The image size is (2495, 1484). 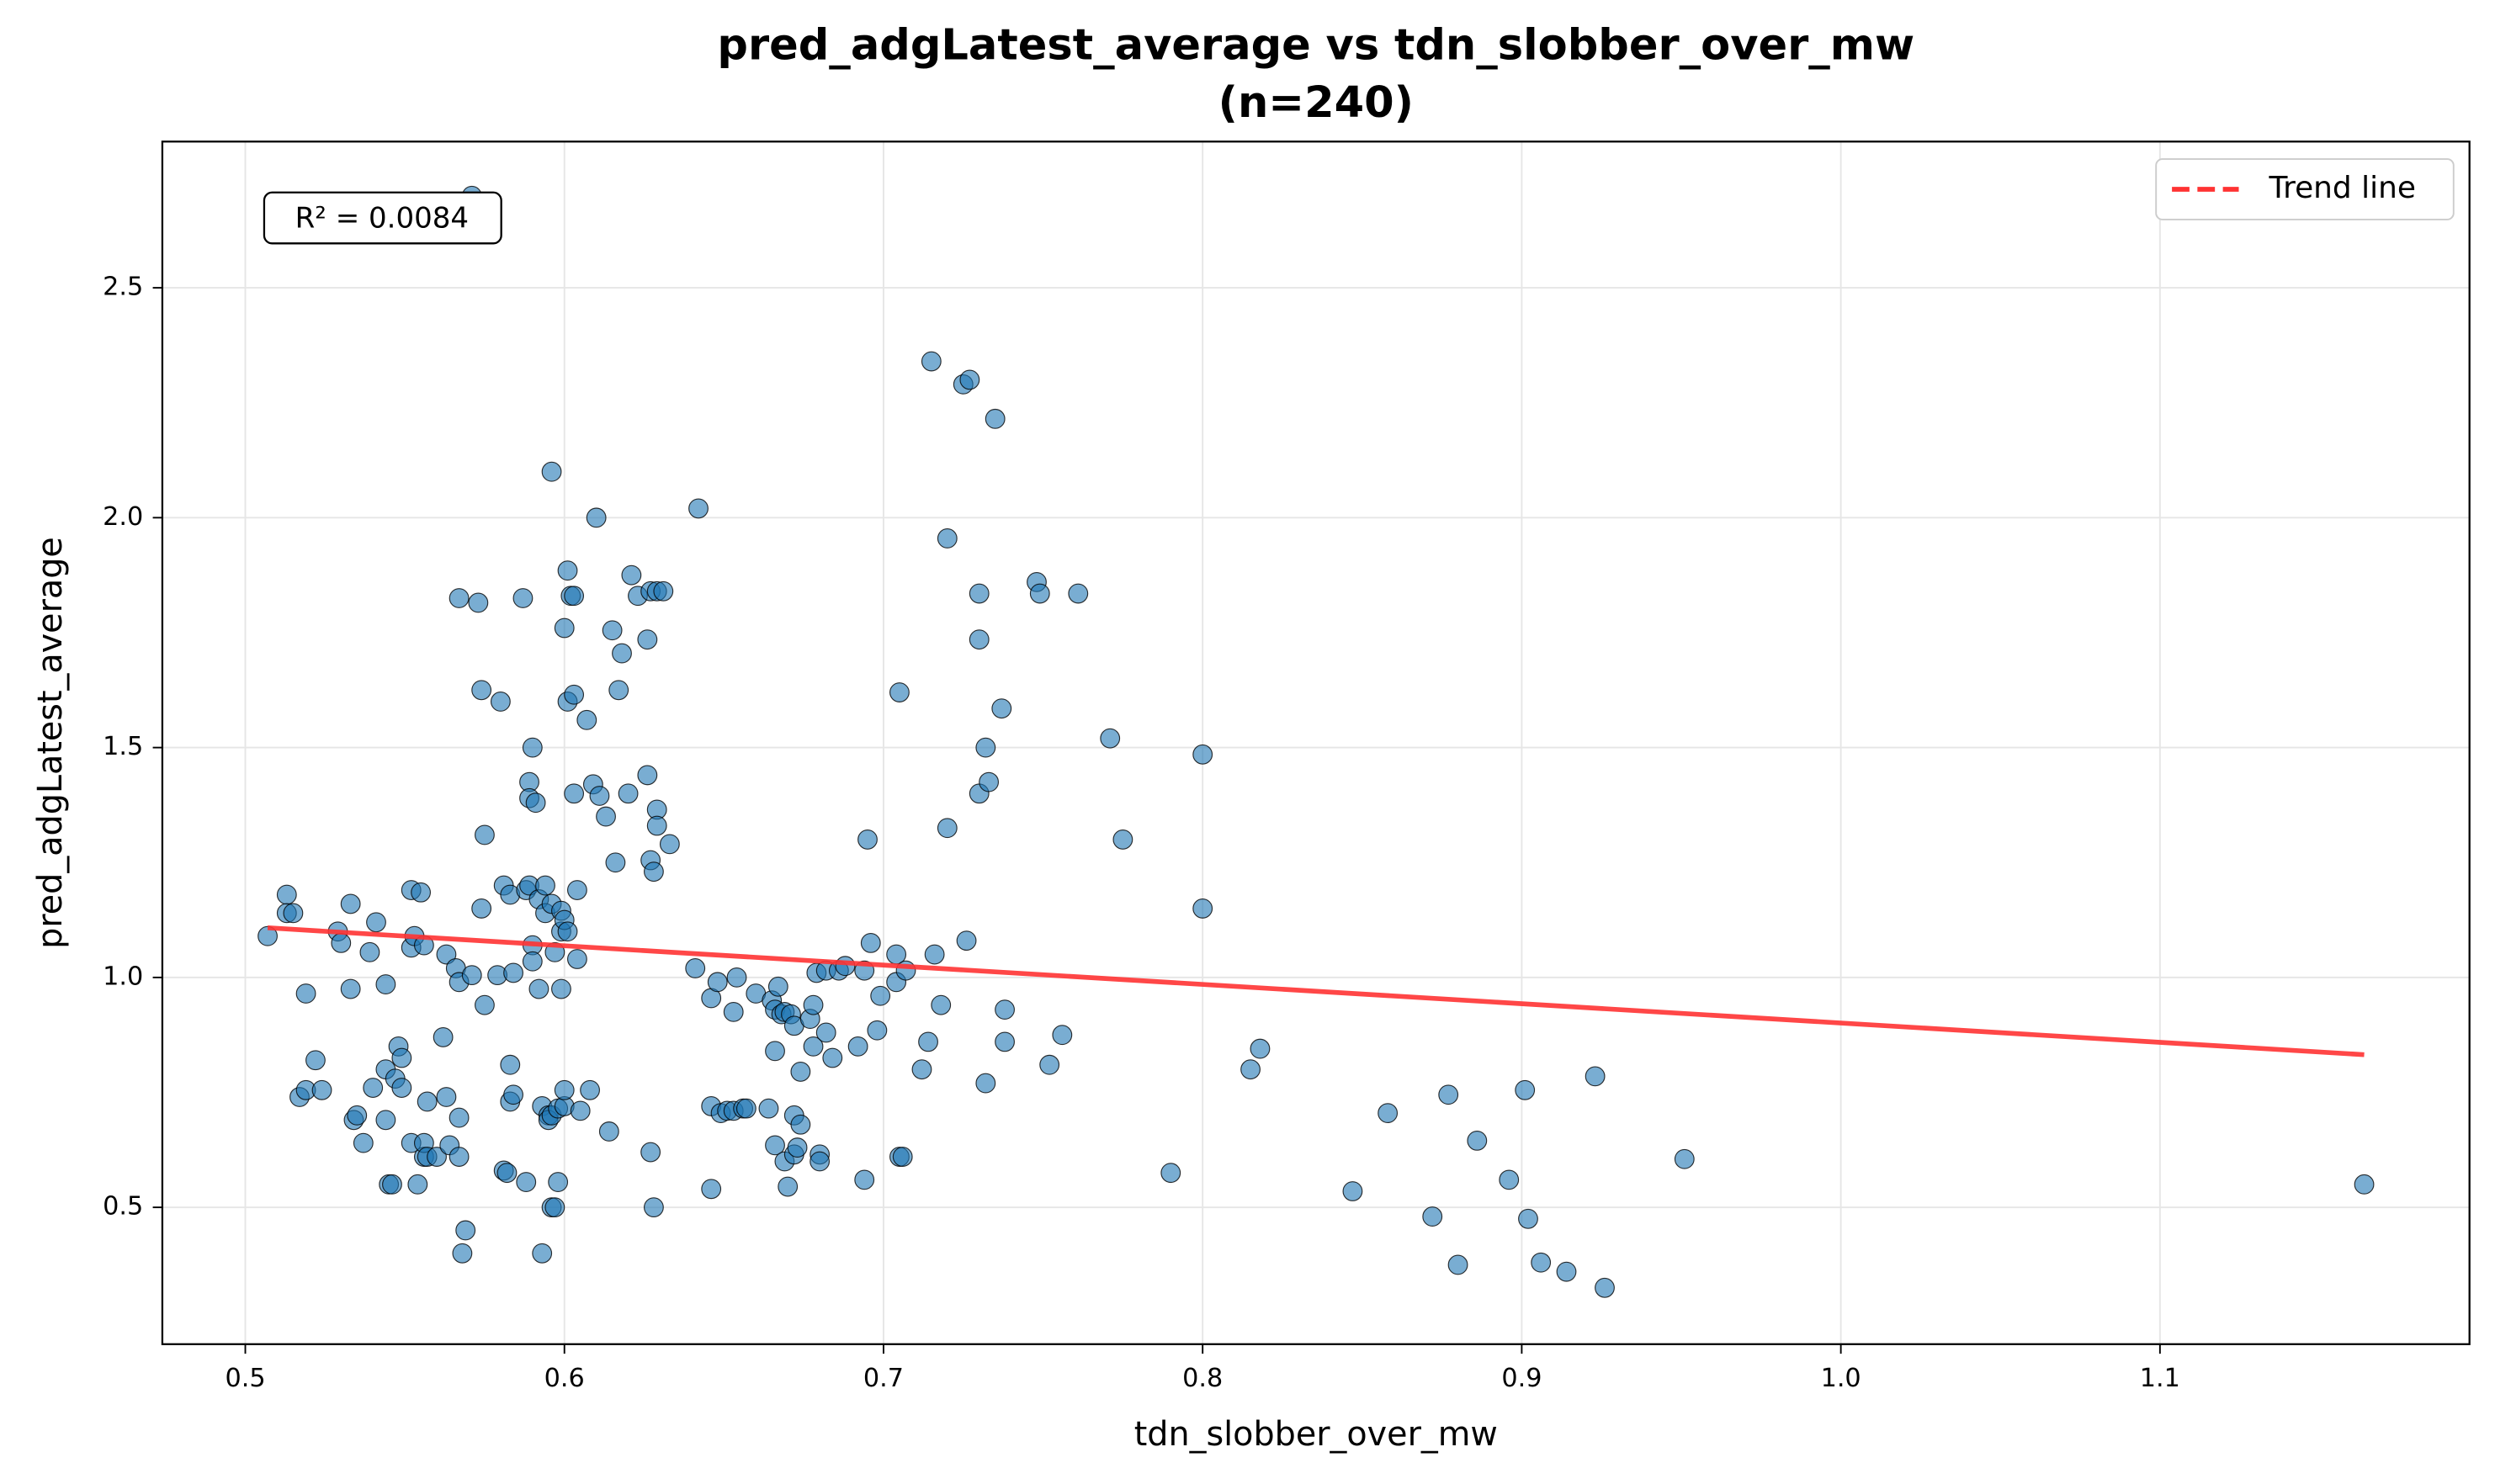 I want to click on y-axis-label: pred_adgLatest_average, so click(x=50, y=743).